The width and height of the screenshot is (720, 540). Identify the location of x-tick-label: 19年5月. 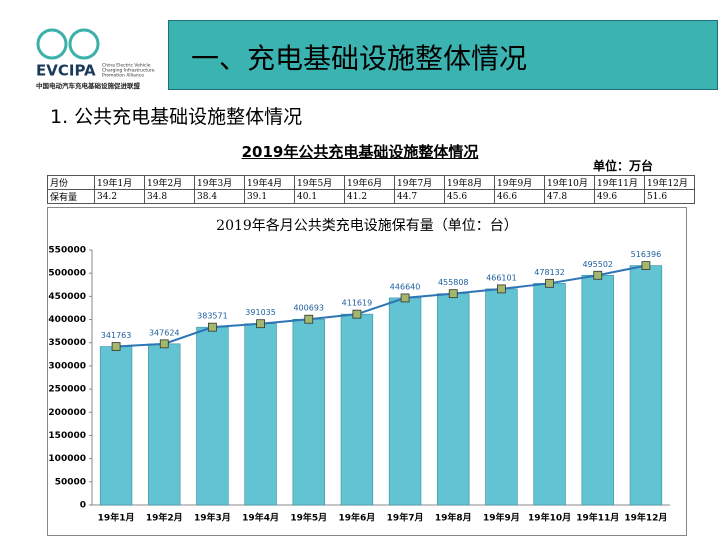
(308, 518).